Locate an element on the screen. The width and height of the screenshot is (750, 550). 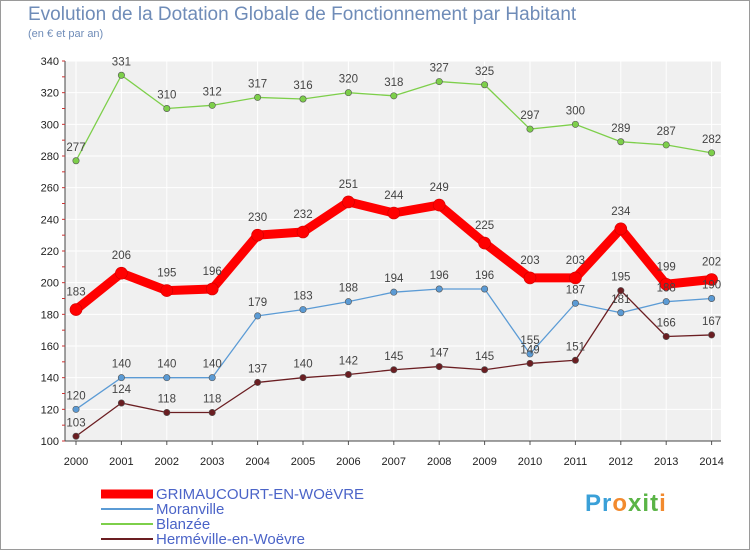
data-label: 183 is located at coordinates (75, 293).